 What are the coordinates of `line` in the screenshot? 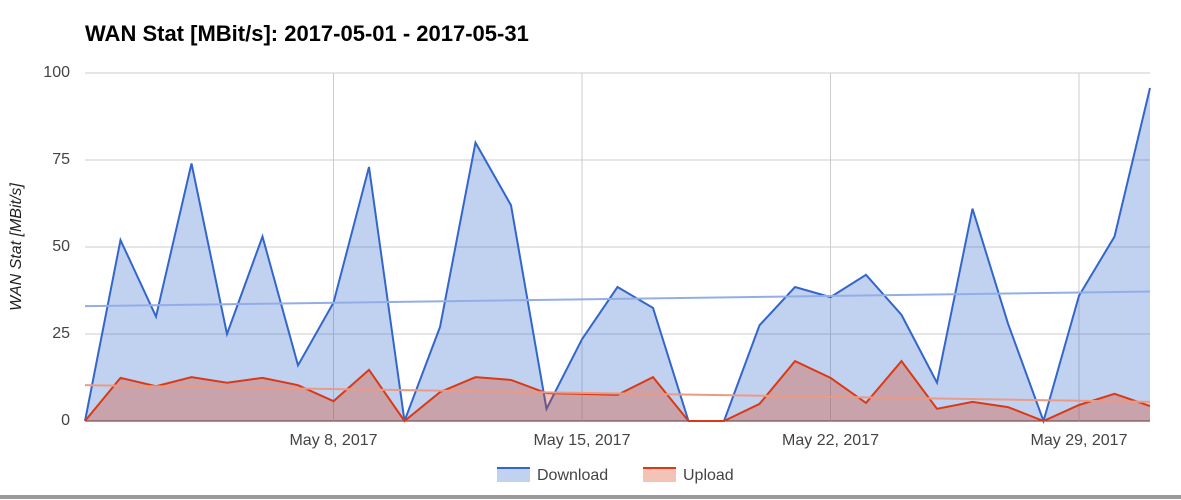 It's located at (617, 391).